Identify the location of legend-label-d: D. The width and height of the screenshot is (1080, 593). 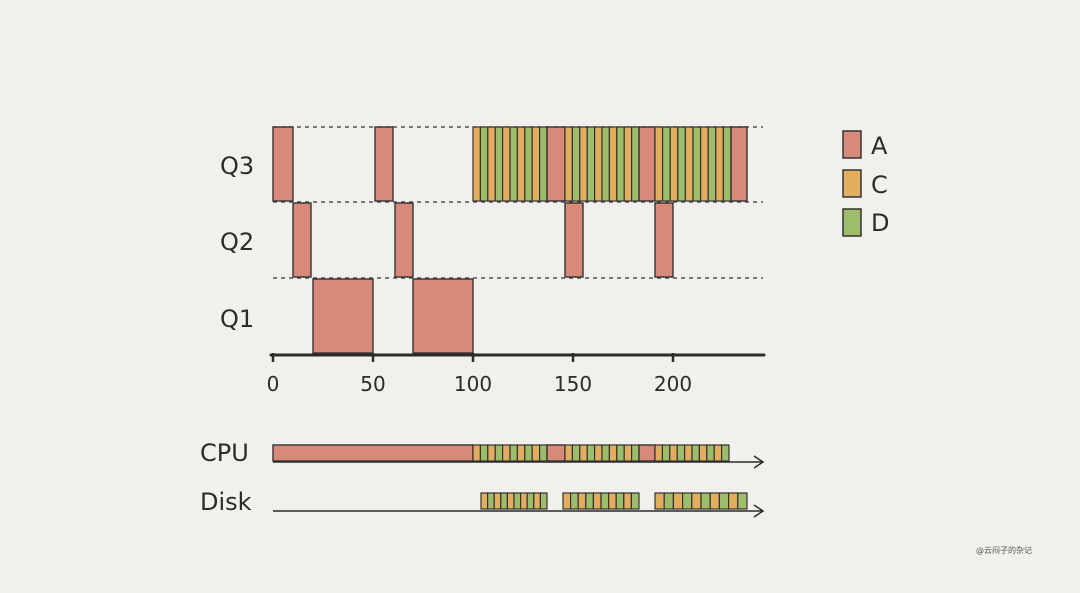
(880, 223).